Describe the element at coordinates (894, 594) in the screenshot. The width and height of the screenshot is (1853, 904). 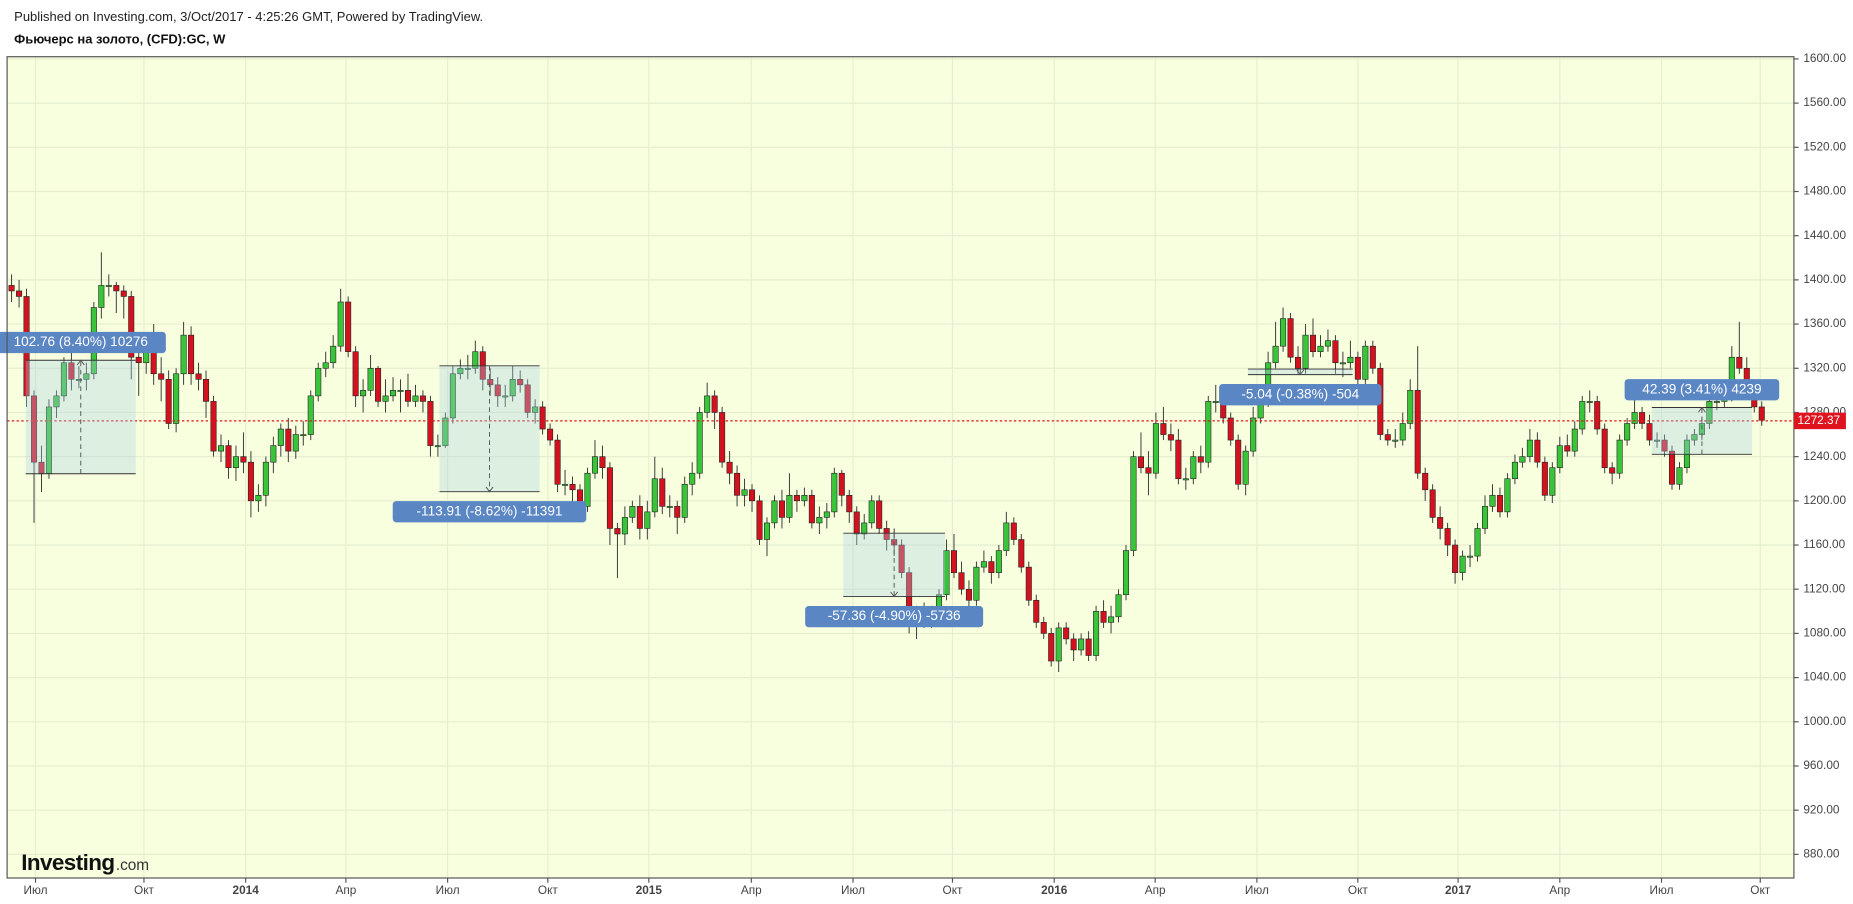
I see `measure-arrowhead` at that location.